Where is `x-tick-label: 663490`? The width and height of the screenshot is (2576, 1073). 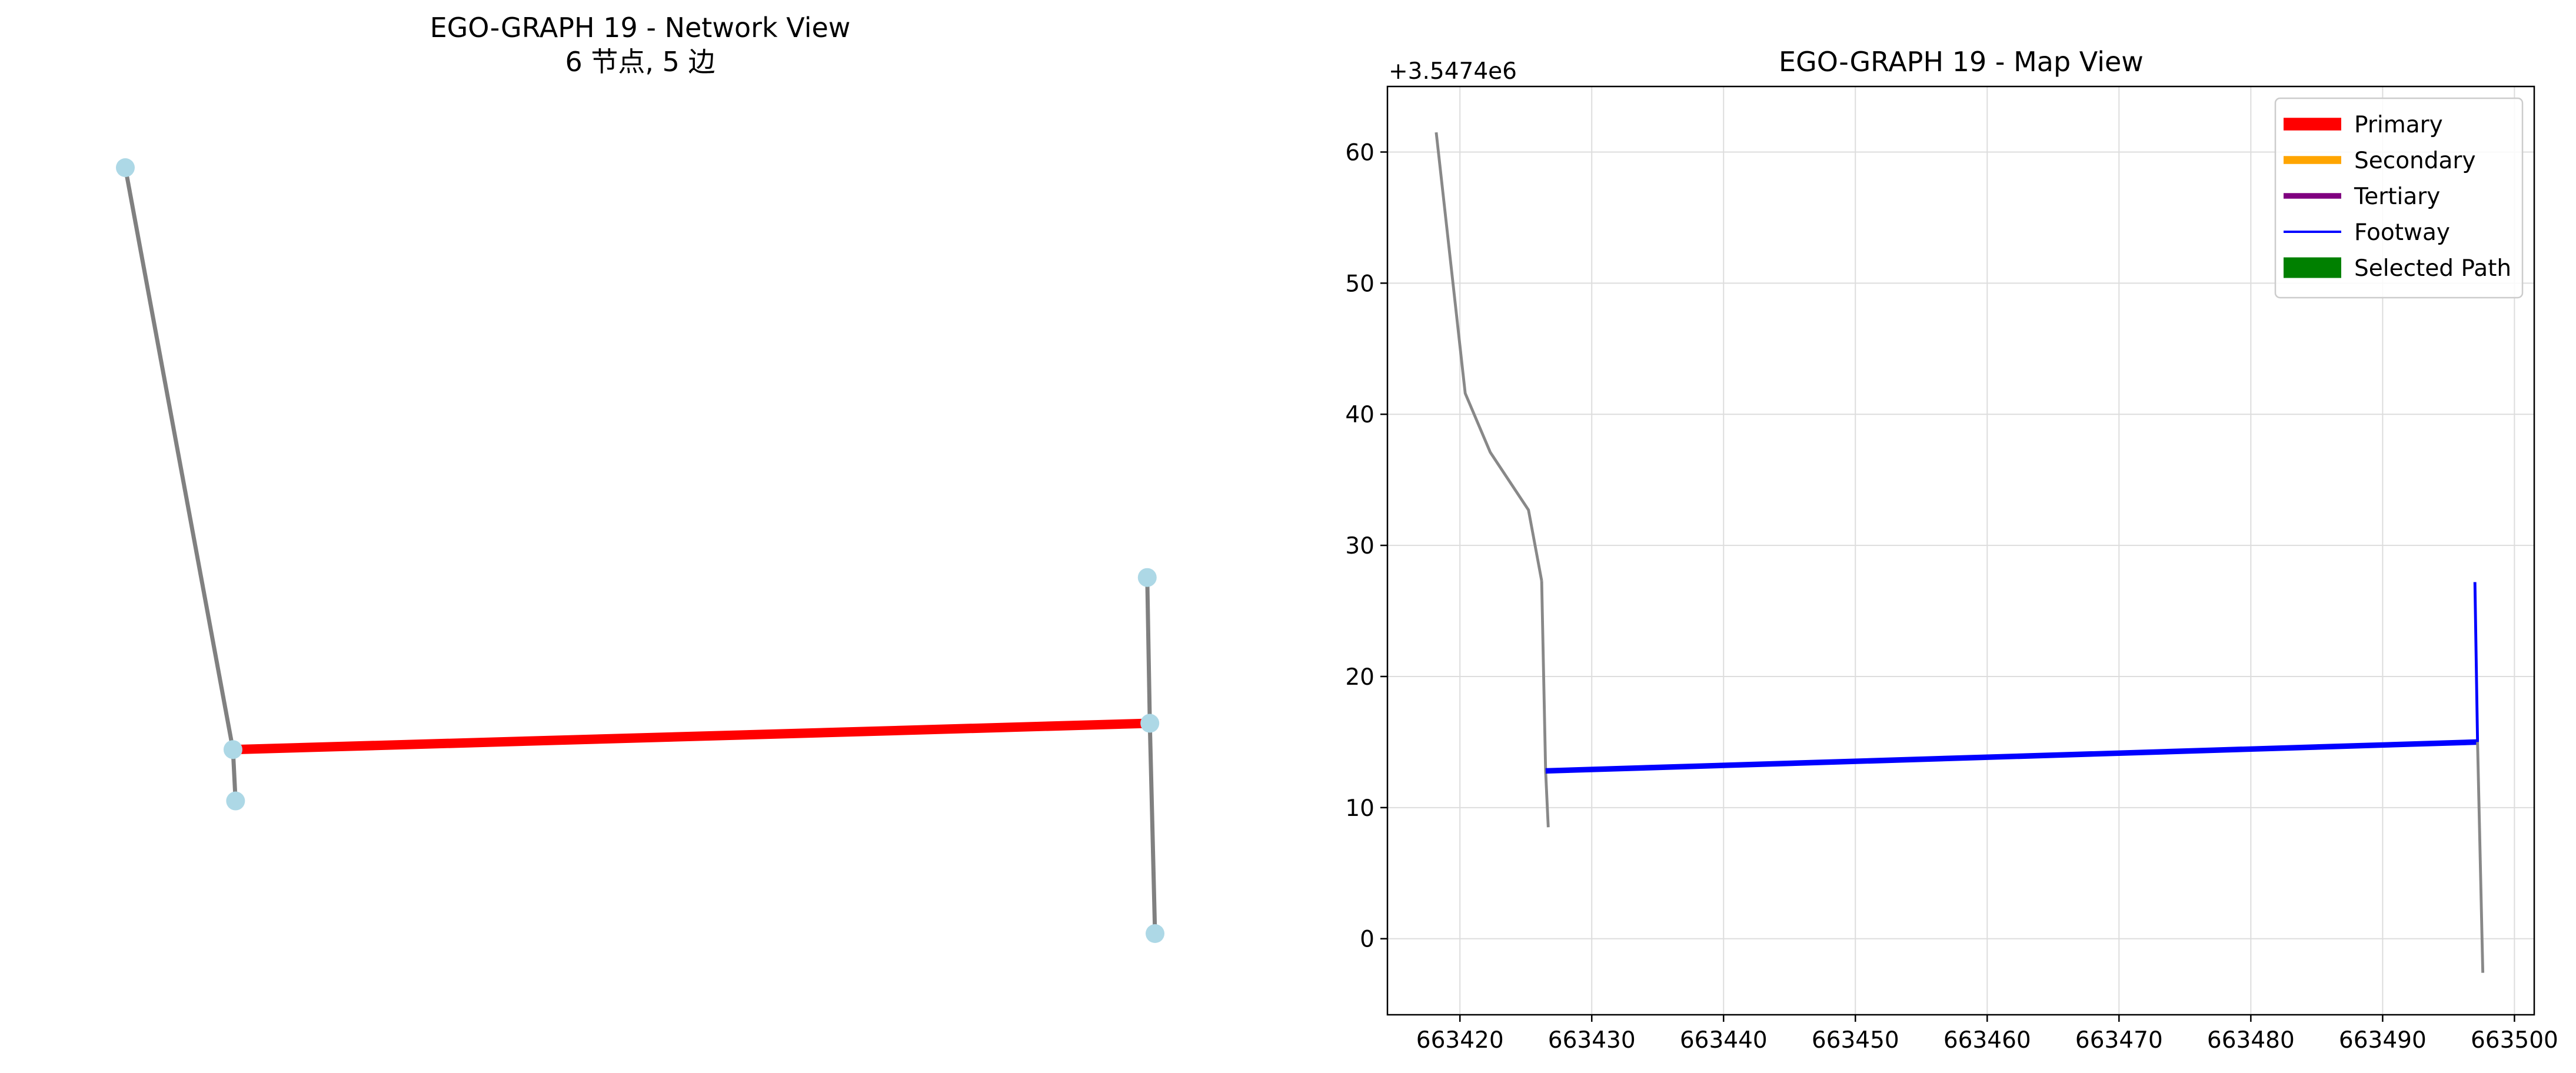
x-tick-label: 663490 is located at coordinates (2383, 1040).